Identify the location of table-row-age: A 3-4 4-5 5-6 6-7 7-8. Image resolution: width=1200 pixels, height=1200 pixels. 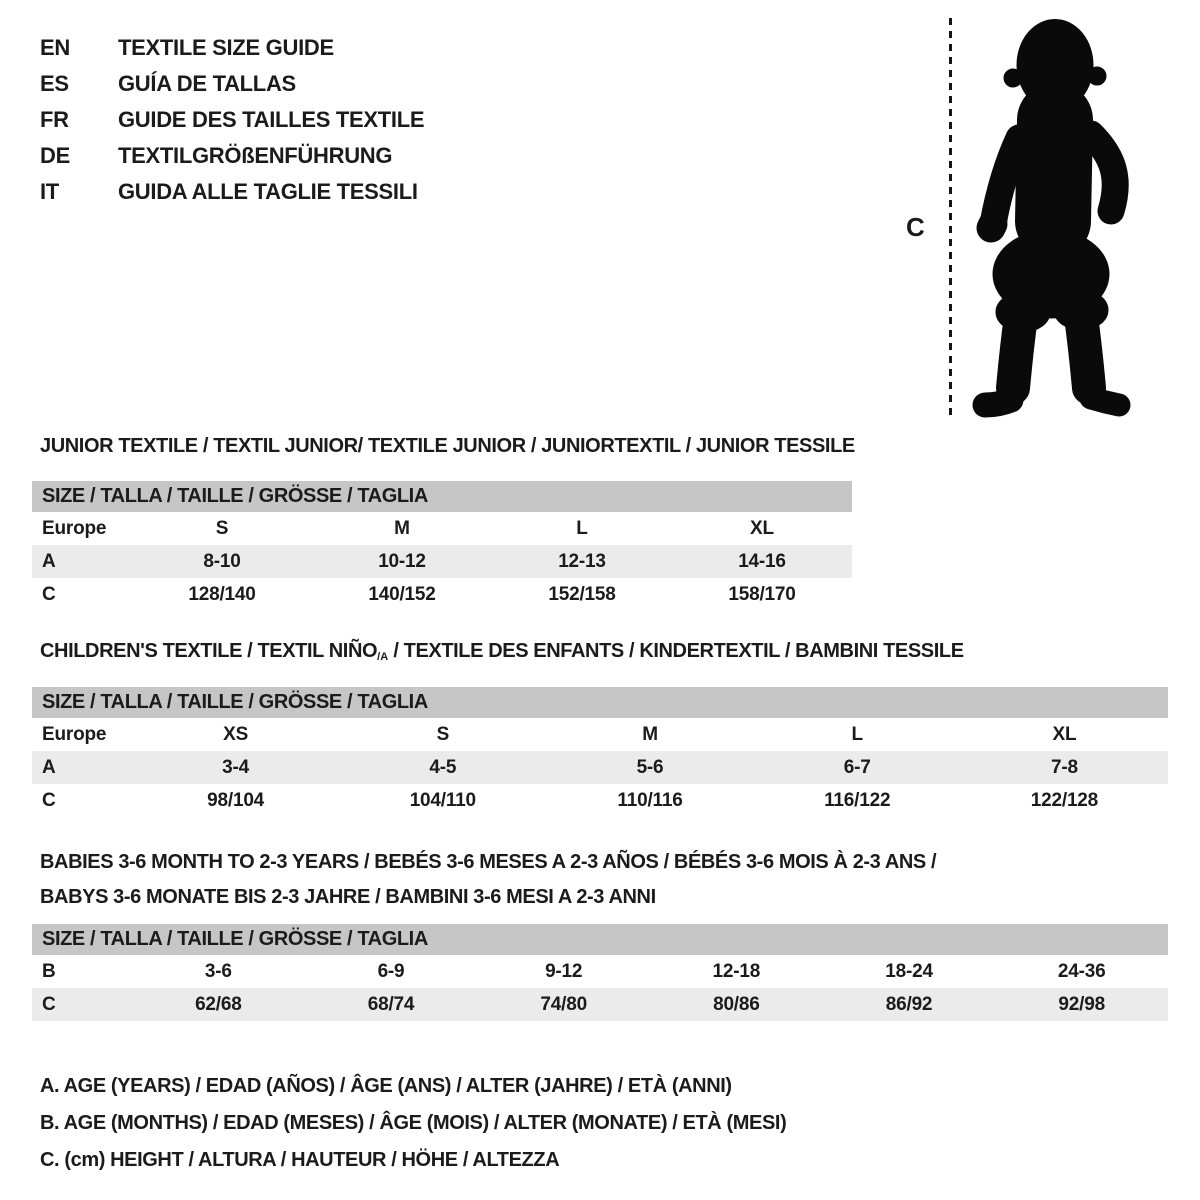
(600, 767).